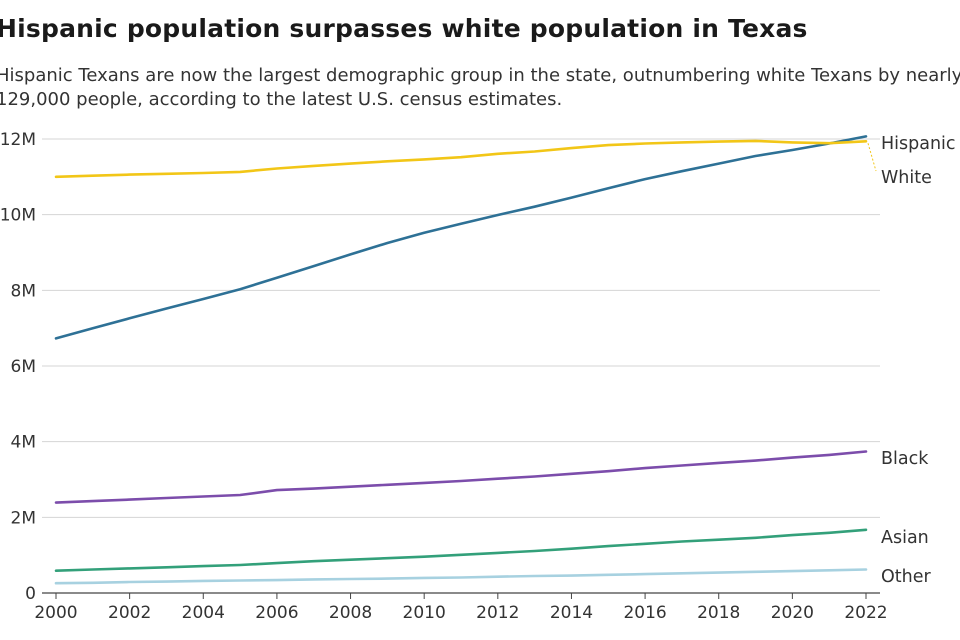 The width and height of the screenshot is (960, 640). I want to click on x-tick-label: 2016, so click(644, 613).